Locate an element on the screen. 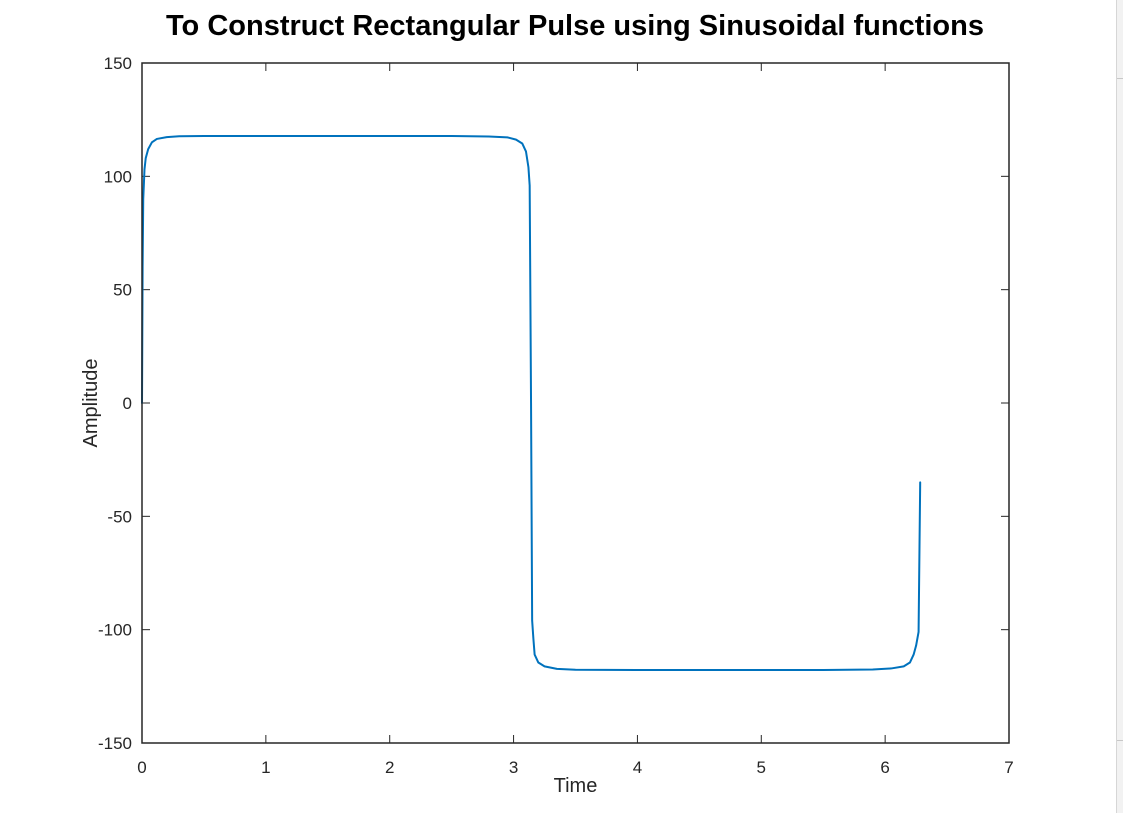 This screenshot has width=1123, height=813. x-tick-label-0: 0 is located at coordinates (141, 767).